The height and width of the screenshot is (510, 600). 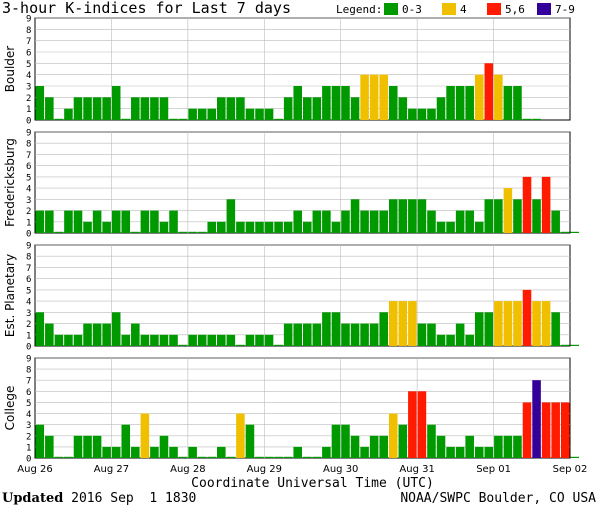 What do you see at coordinates (28, 280) in the screenshot?
I see `y-tick-label-3-6: 6` at bounding box center [28, 280].